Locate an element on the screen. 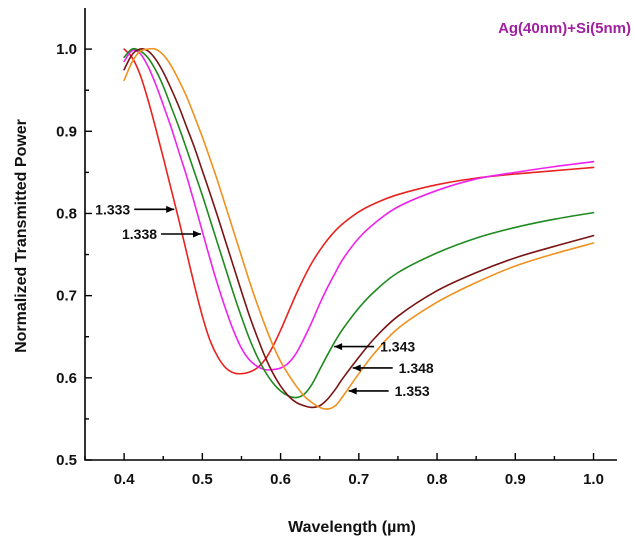 Image resolution: width=633 pixels, height=540 pixels. x-tick-label: 0.8 is located at coordinates (437, 479).